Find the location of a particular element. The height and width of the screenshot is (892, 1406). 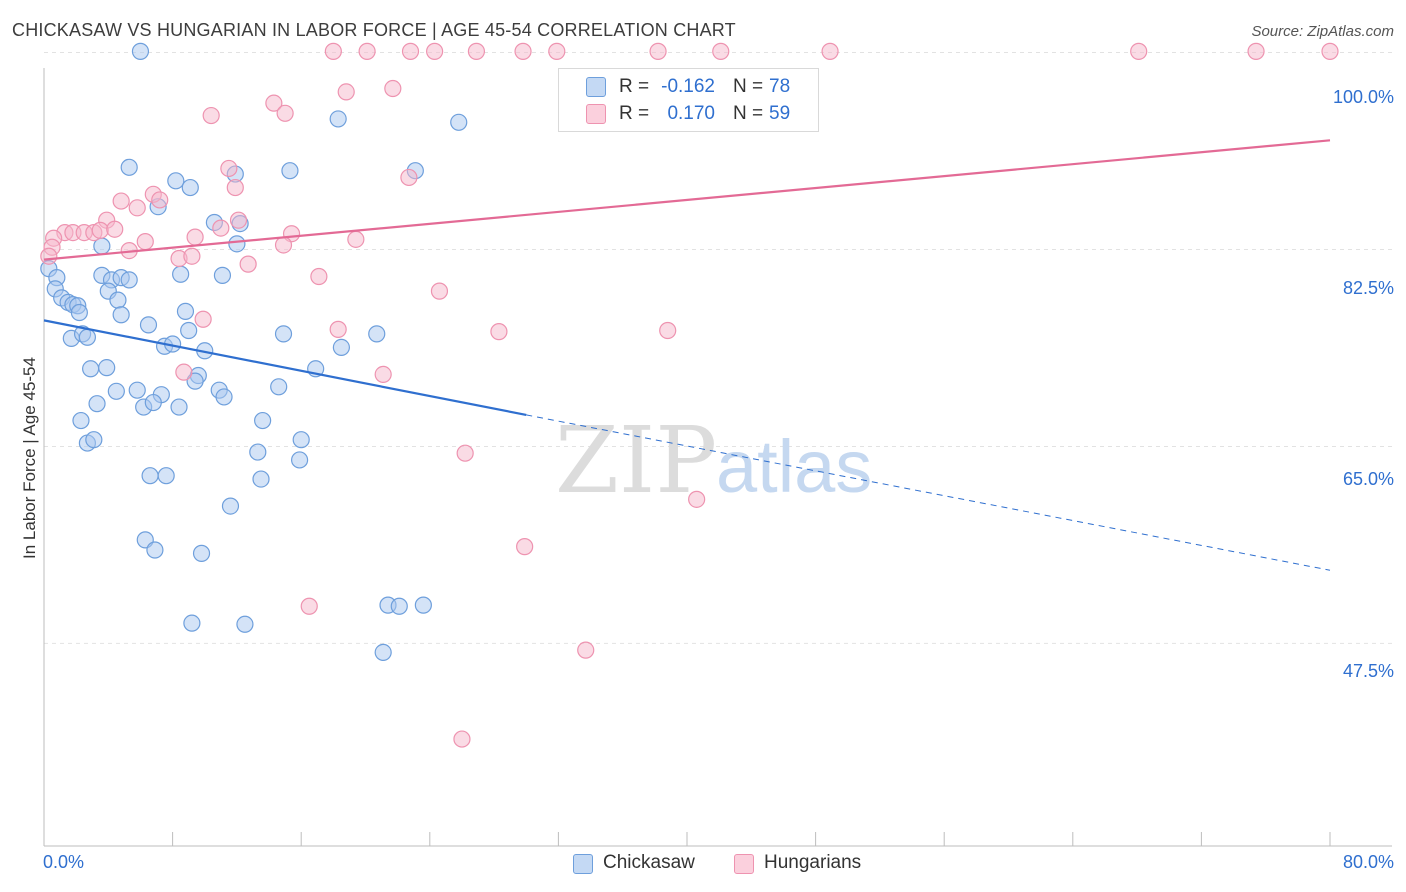

n-value: 59 is located at coordinates (780, 113).